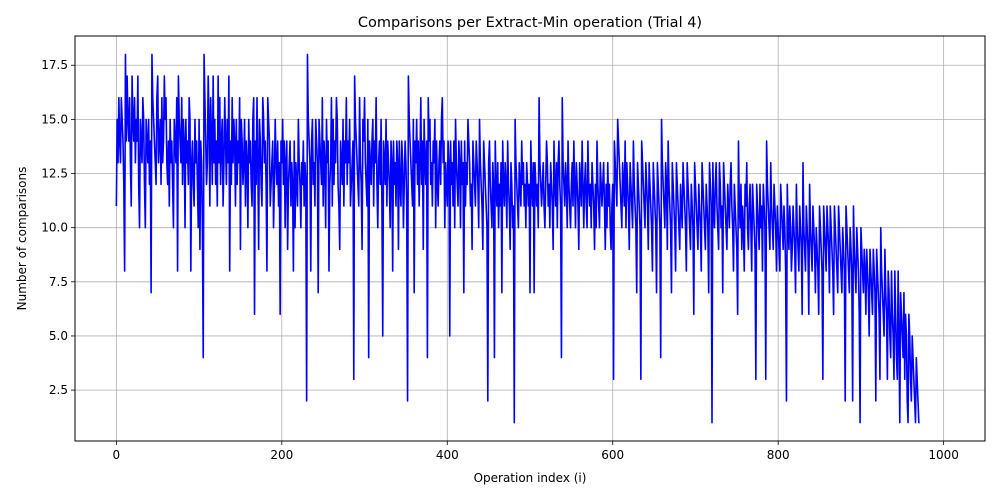  What do you see at coordinates (58, 282) in the screenshot?
I see `y-tick-label: 7.5` at bounding box center [58, 282].